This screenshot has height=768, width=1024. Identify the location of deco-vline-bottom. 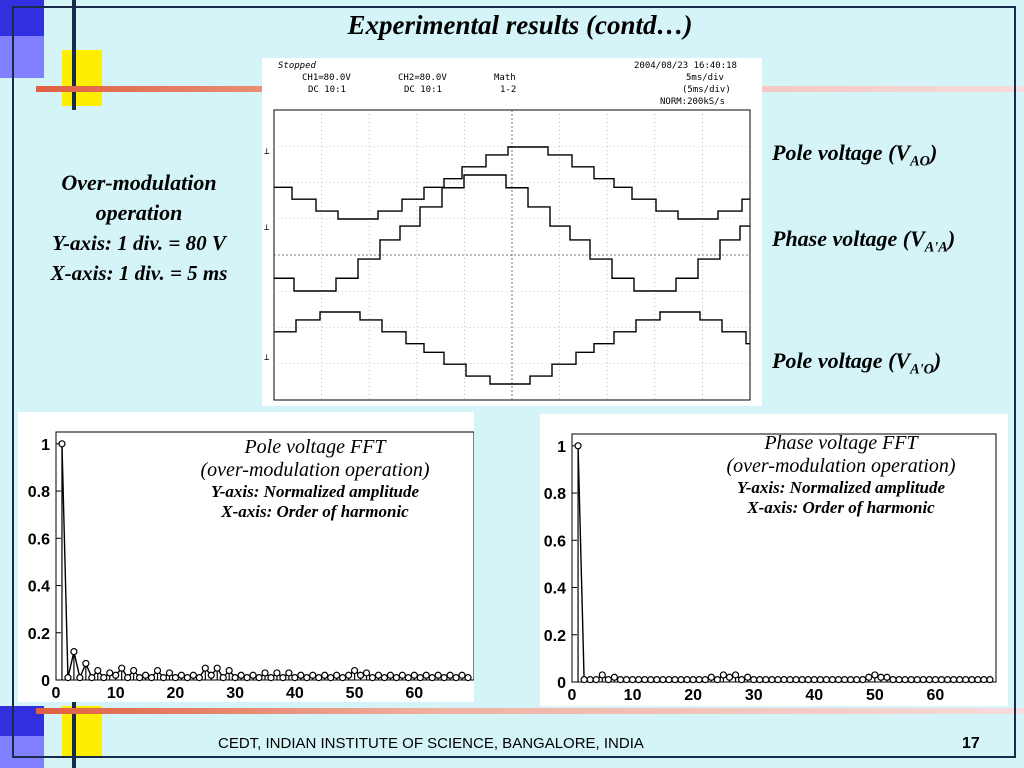
(74, 733).